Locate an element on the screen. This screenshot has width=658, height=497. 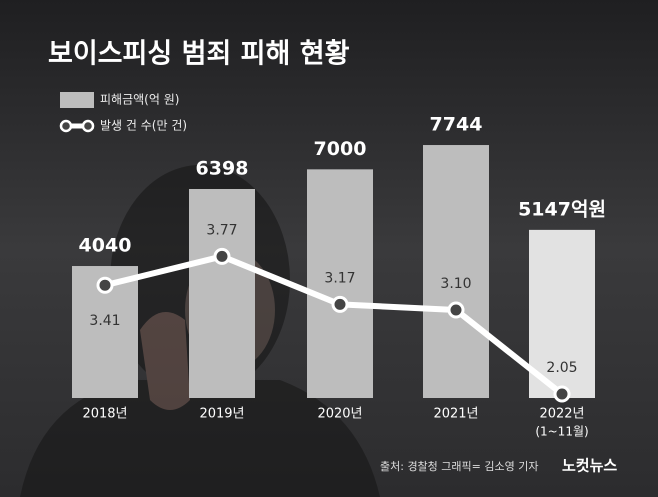
legend-label: 피해금액(억 원) is located at coordinates (139, 100).